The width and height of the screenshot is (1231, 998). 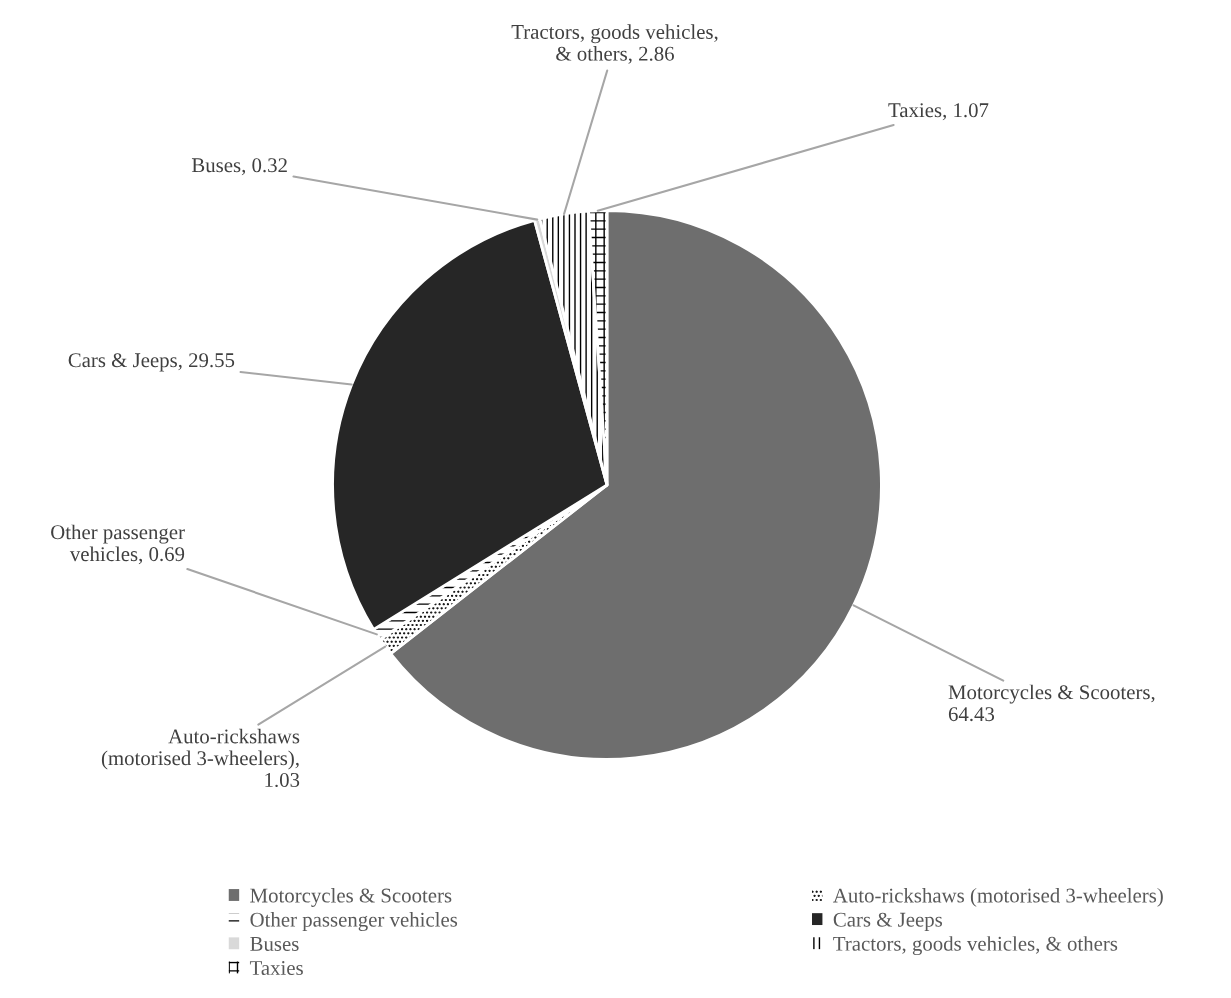 I want to click on data-label: Cars & Jeeps, 29.55, so click(x=151, y=362).